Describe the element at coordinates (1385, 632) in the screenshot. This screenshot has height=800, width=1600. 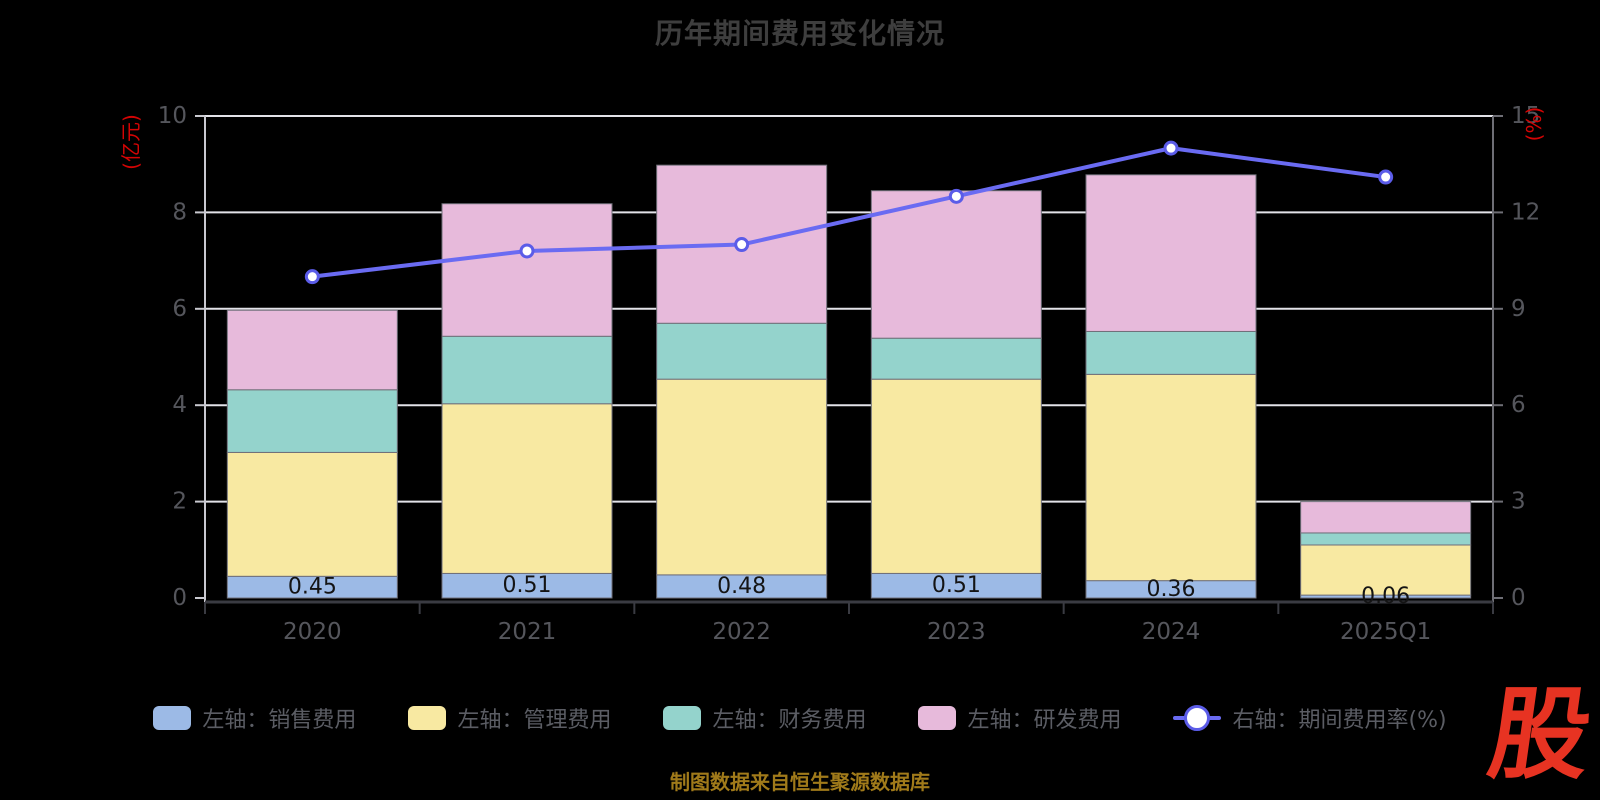
I see `x-axis-label-2025Q1: 2025Q1` at that location.